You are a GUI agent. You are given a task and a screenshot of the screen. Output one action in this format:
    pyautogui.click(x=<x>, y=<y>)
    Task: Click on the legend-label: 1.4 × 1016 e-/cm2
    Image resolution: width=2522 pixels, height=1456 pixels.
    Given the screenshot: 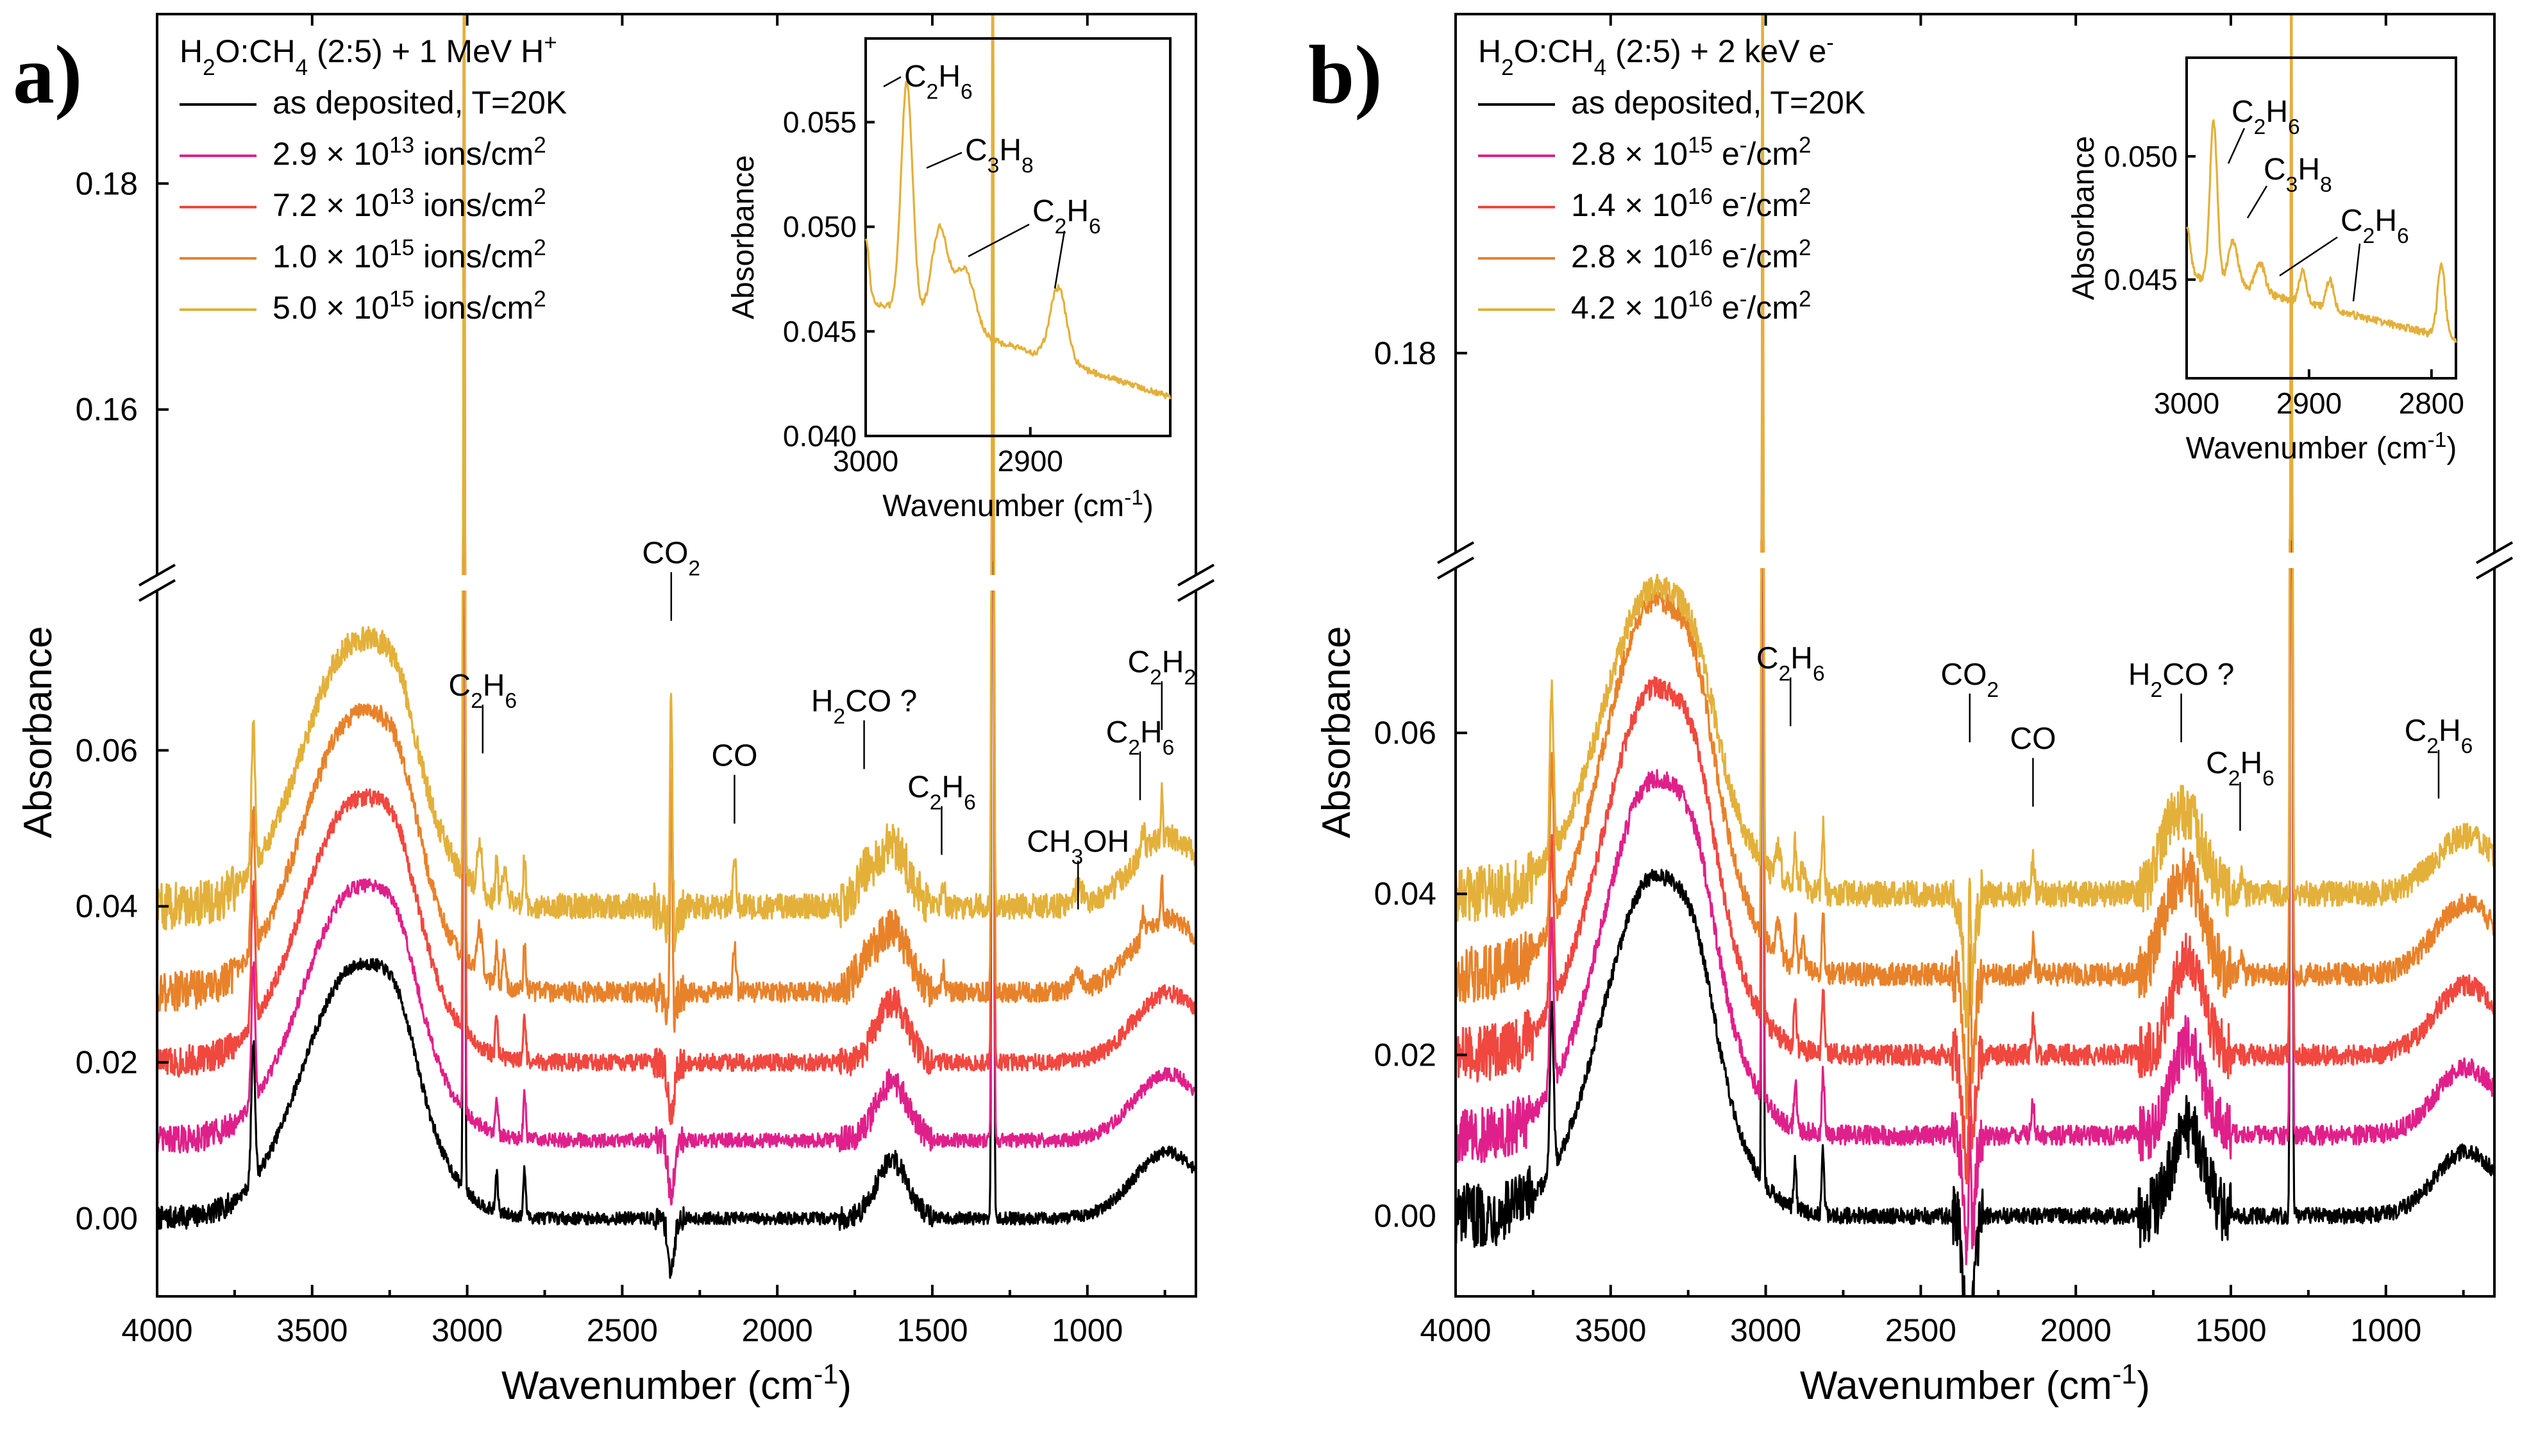 What is the action you would take?
    pyautogui.click(x=1691, y=204)
    